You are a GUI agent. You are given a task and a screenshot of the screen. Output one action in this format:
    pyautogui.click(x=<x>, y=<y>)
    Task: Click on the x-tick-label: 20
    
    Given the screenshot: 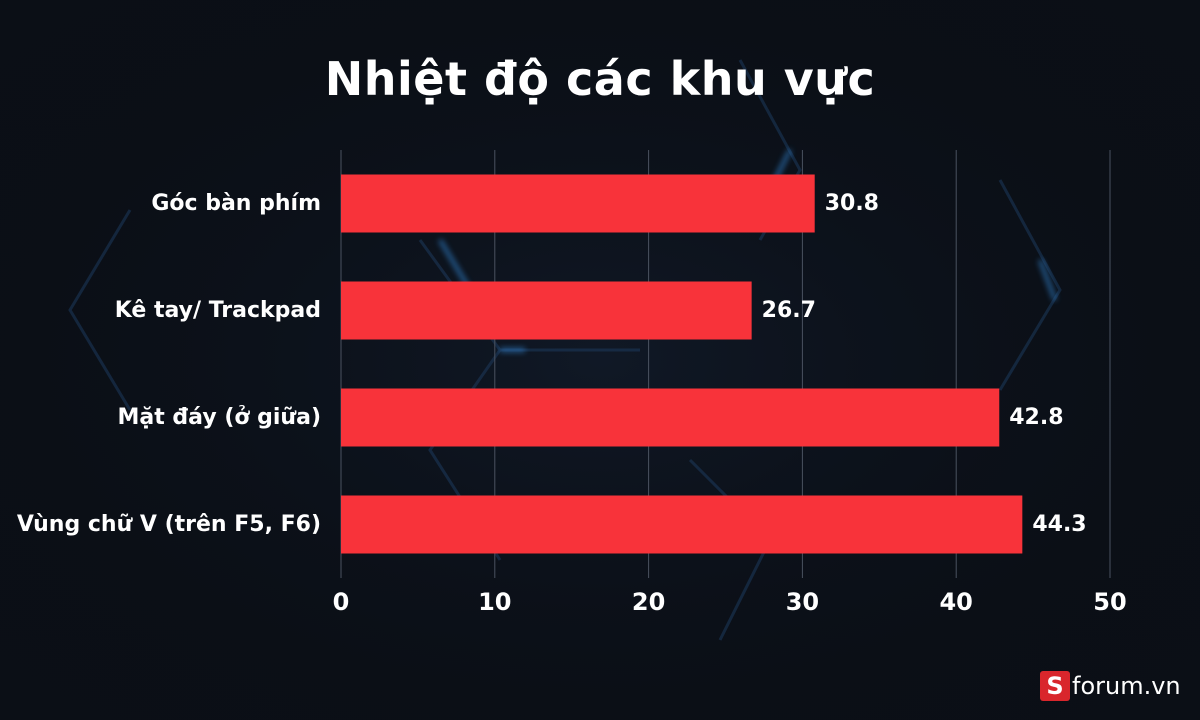 What is the action you would take?
    pyautogui.click(x=648, y=602)
    